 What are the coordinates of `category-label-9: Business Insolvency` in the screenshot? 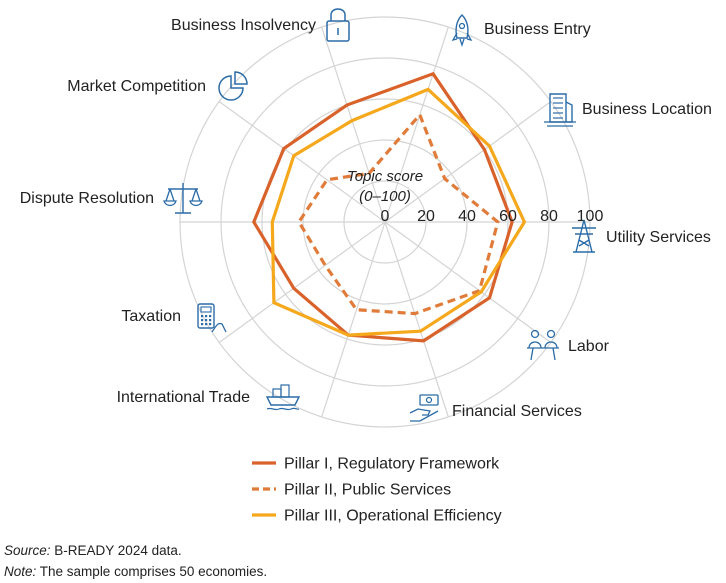 It's located at (243, 25).